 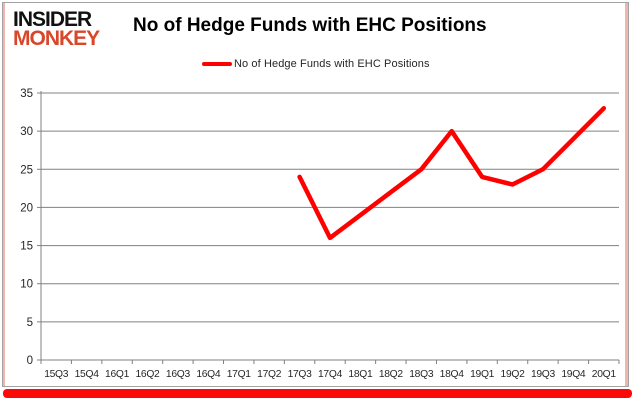 What do you see at coordinates (300, 374) in the screenshot?
I see `x-axis-label: 17Q3` at bounding box center [300, 374].